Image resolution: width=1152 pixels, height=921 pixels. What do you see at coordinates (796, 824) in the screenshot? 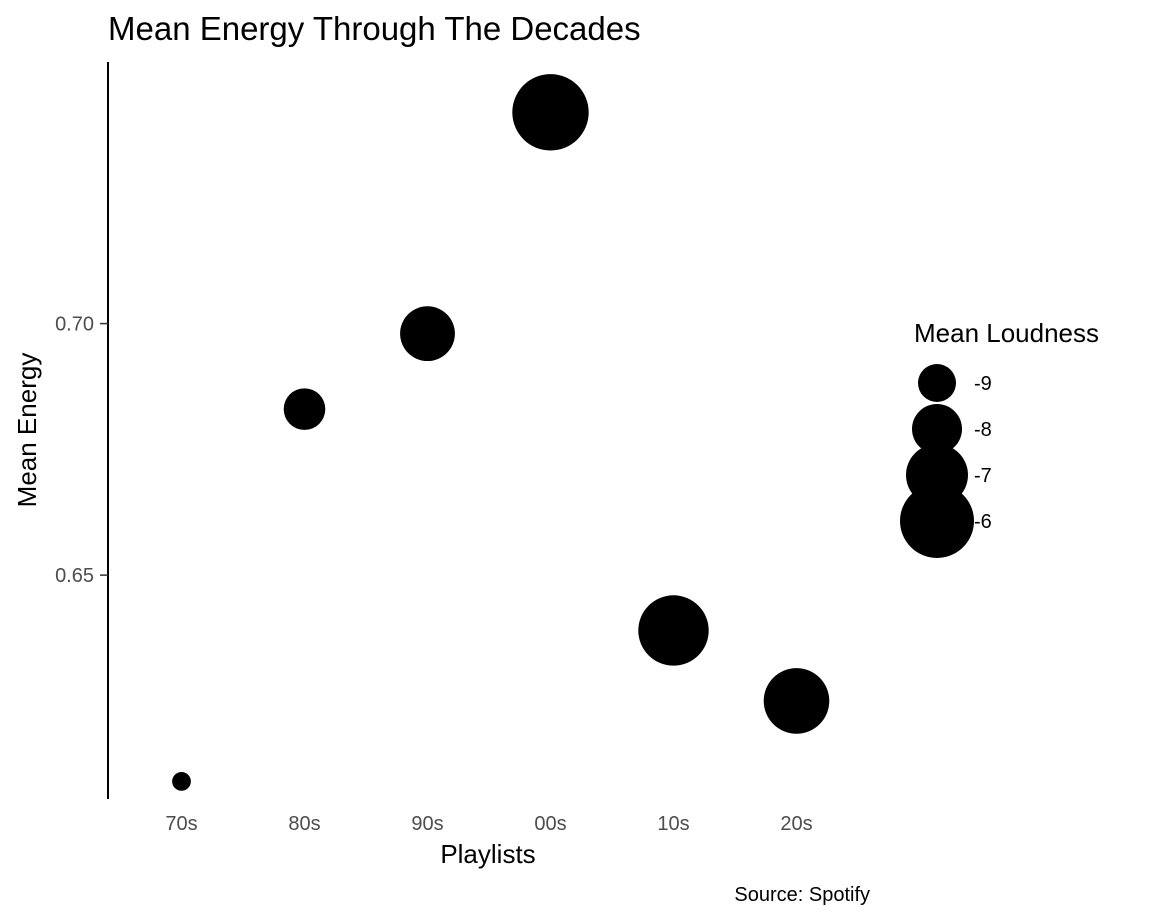
I see `x-tick-label: 20s` at bounding box center [796, 824].